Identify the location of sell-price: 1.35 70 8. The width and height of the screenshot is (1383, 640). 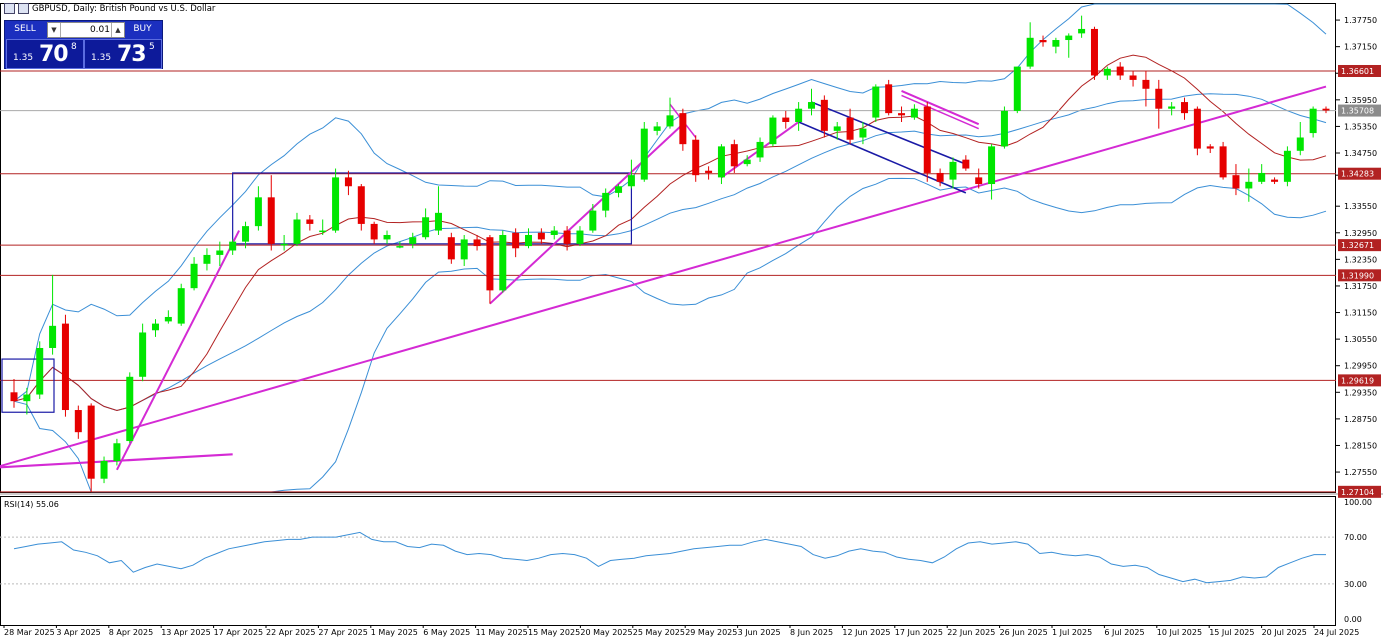
(45, 54).